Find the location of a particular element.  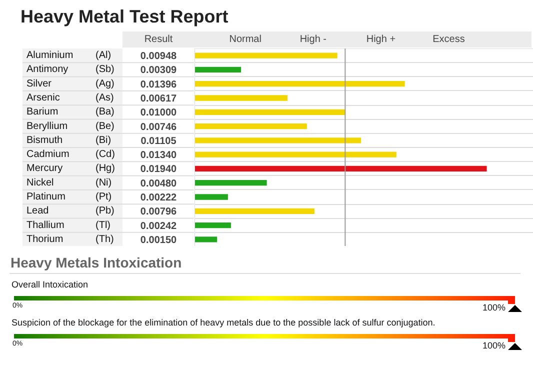

category-label: Aluminium (Al) is located at coordinates (69, 56).